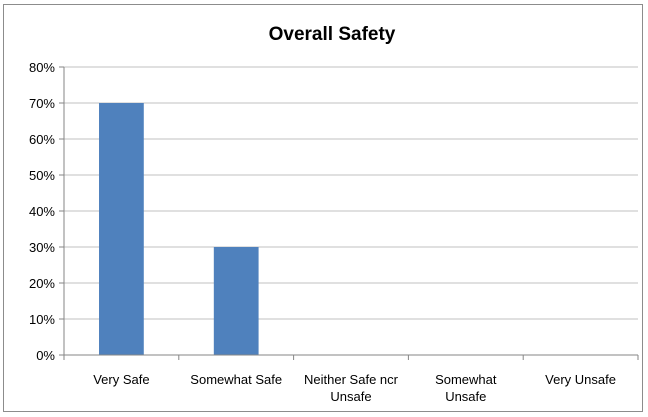  I want to click on bars, so click(179, 229).